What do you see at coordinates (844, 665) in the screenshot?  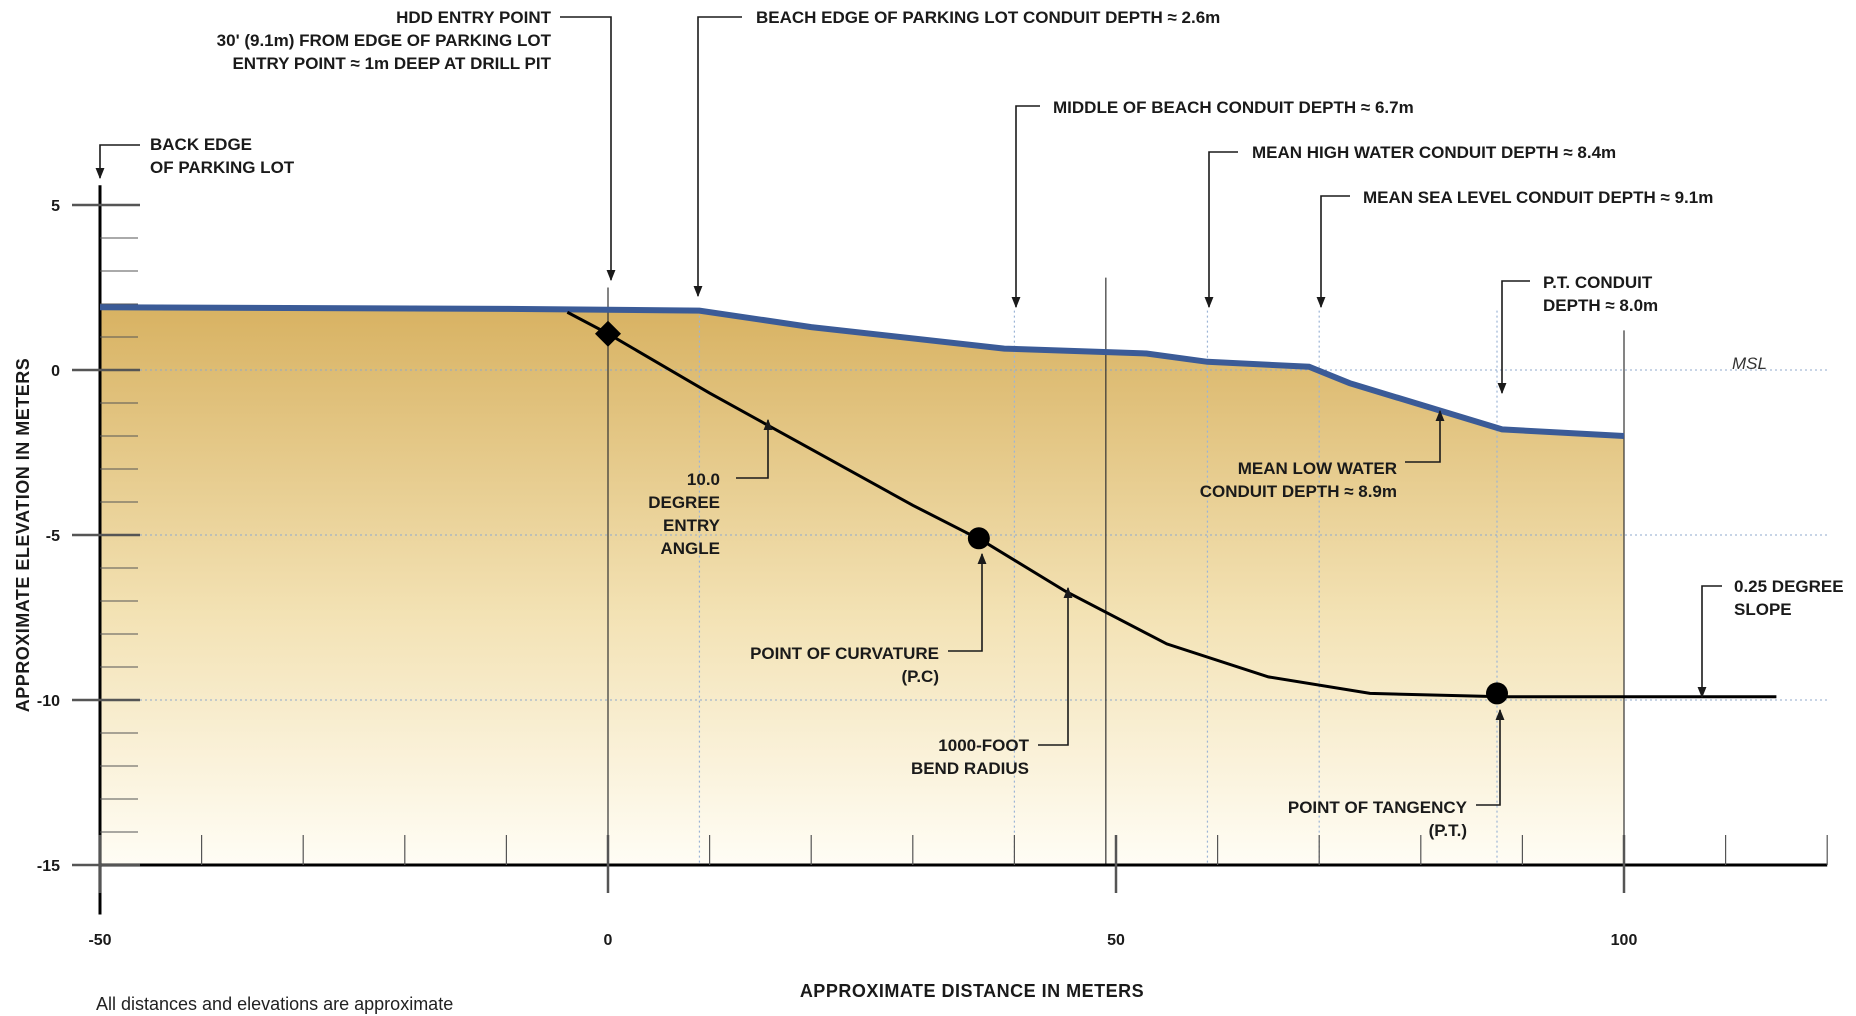 I see `point-of-curvature-label: POINT OF CURVATURE (P.C)` at bounding box center [844, 665].